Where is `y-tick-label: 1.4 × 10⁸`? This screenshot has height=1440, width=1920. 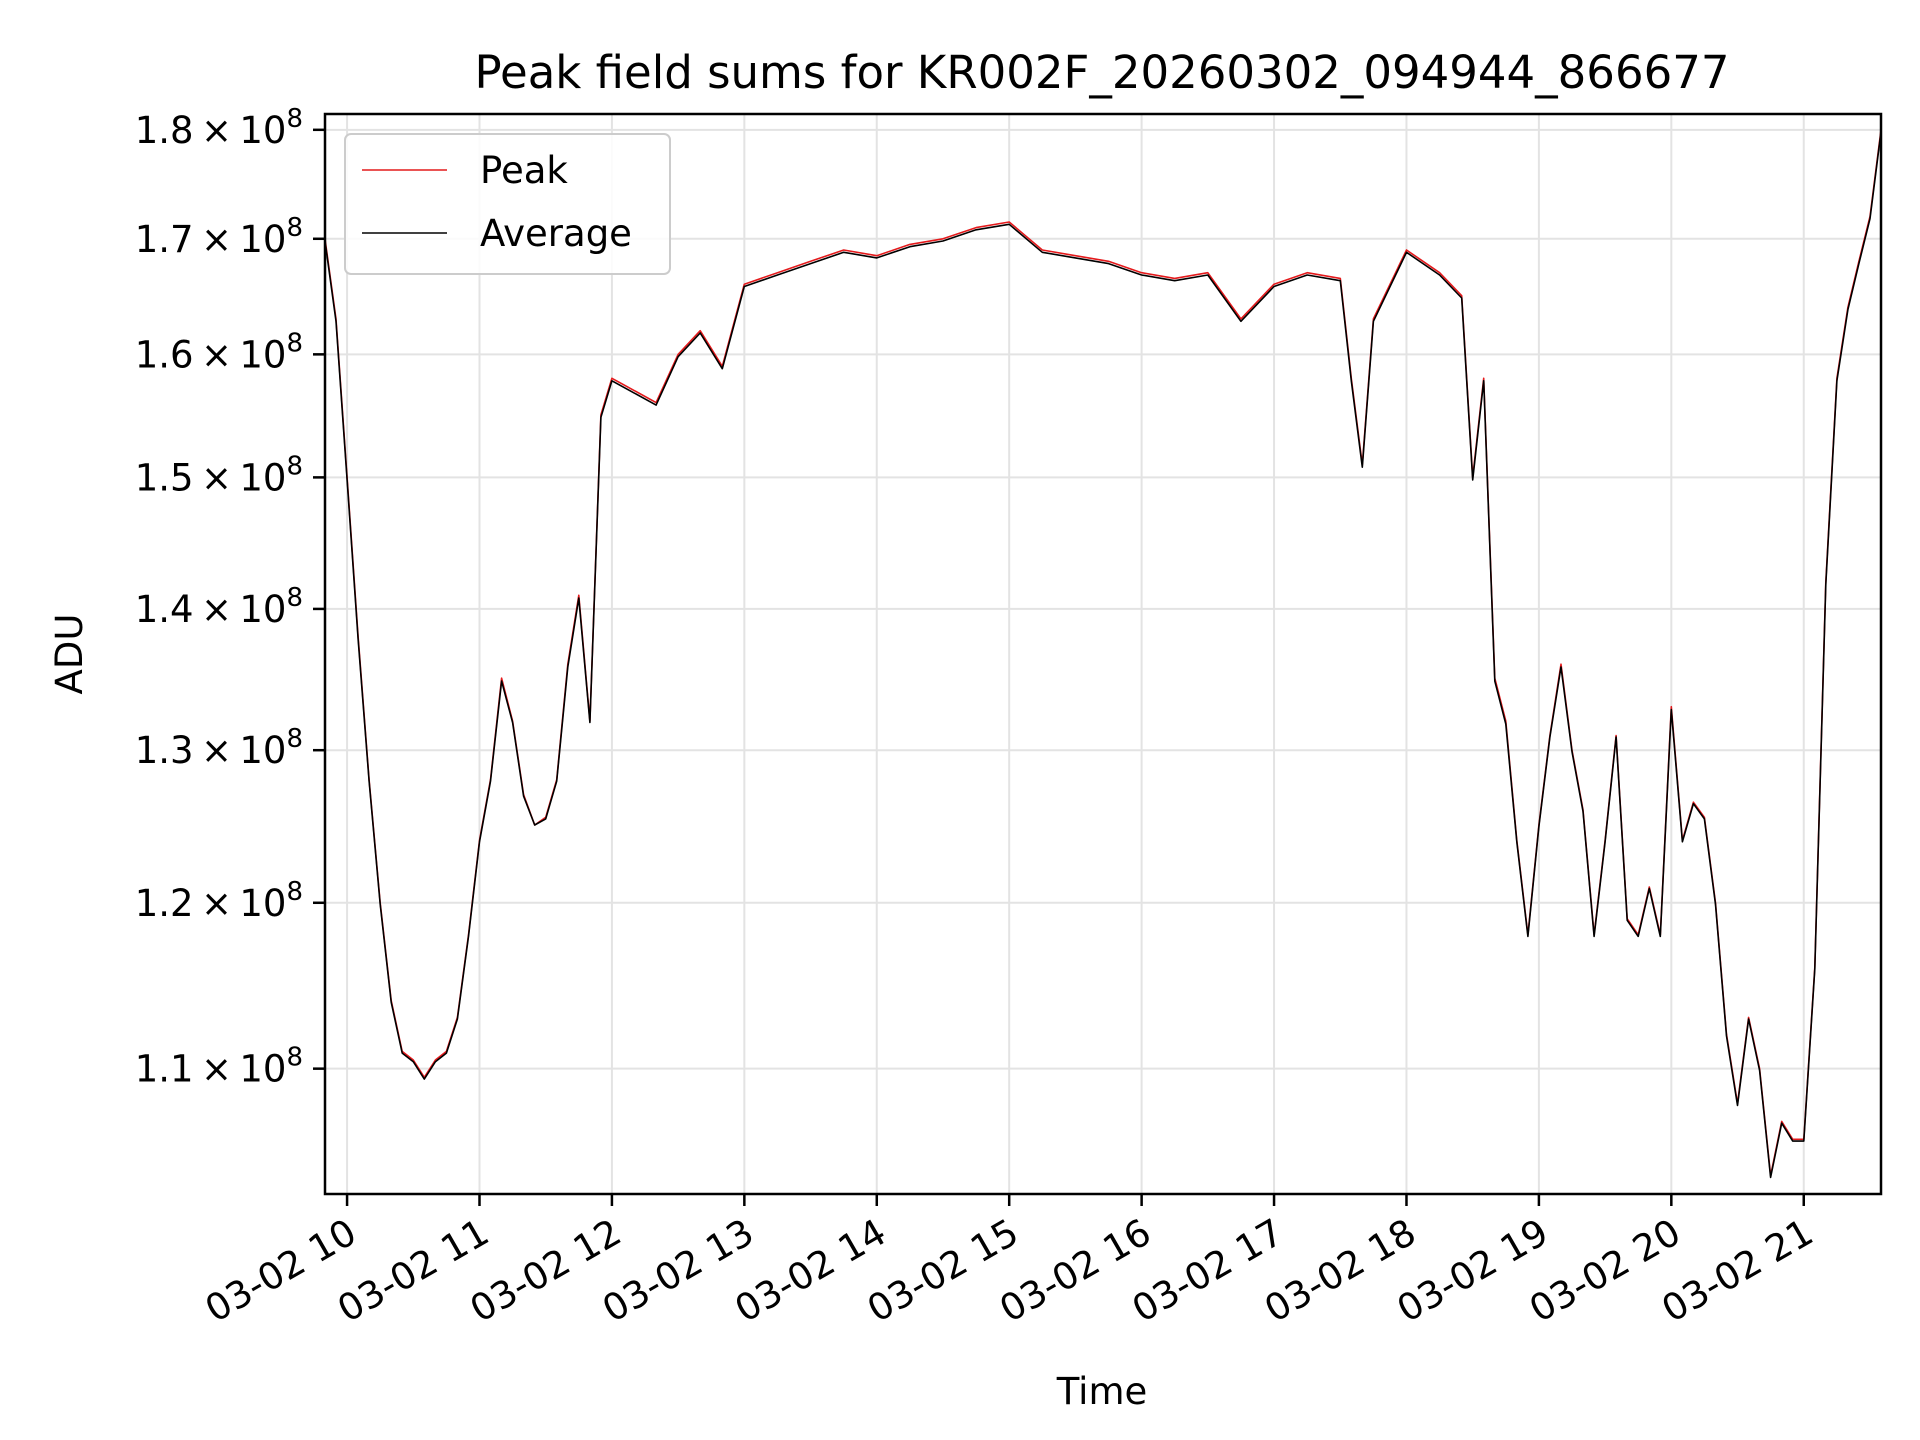
y-tick-label: 1.4 × 10⁸ is located at coordinates (219, 607).